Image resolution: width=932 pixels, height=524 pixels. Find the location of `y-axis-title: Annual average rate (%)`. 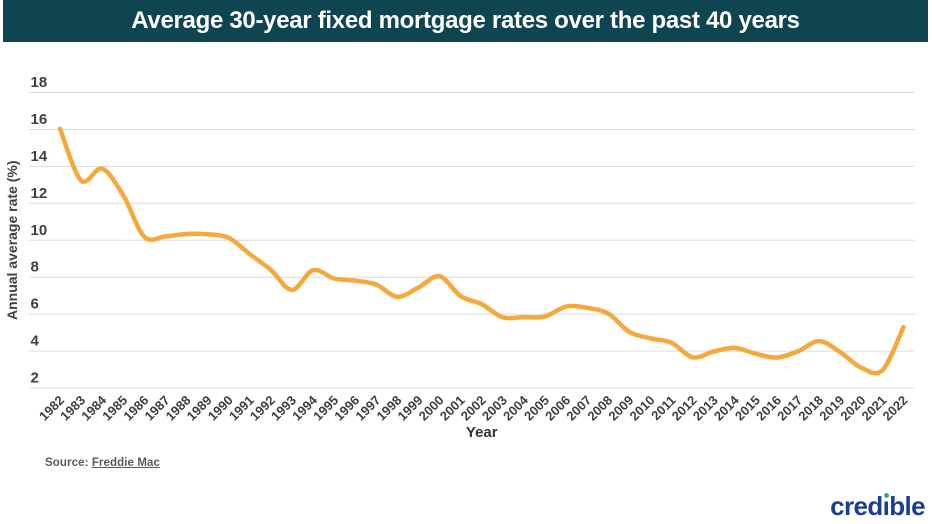

y-axis-title: Annual average rate (%) is located at coordinates (12, 241).